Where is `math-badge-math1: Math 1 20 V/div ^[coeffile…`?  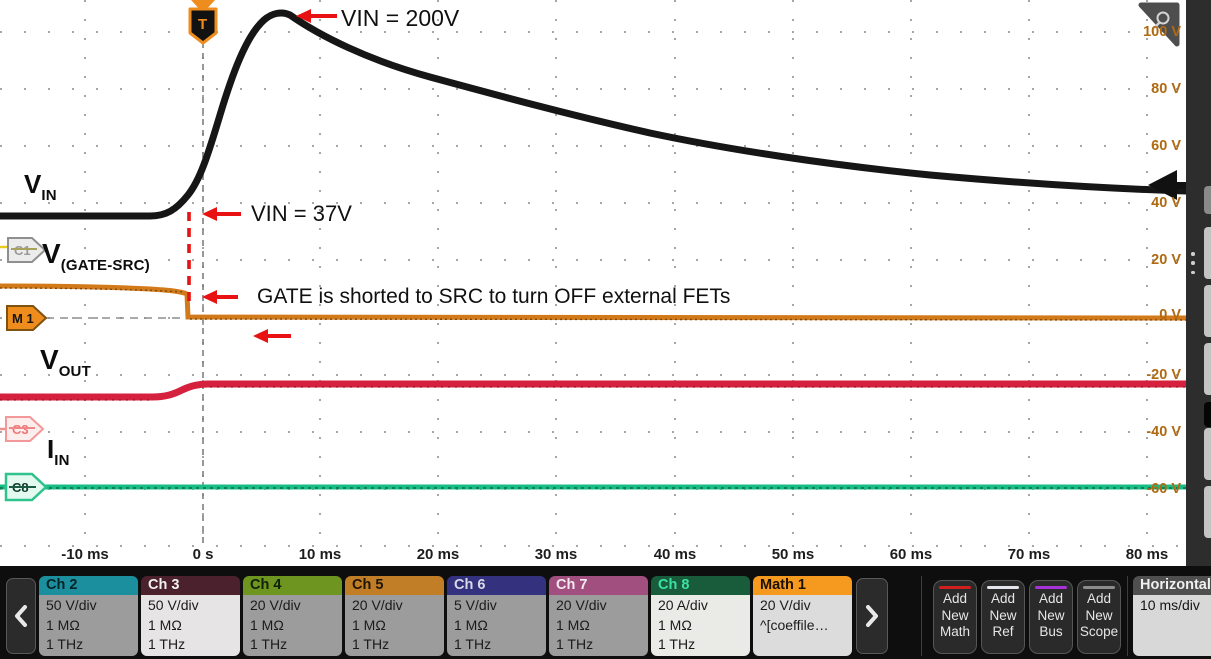
math-badge-math1: Math 1 20 V/div ^[coeffile… is located at coordinates (802, 616).